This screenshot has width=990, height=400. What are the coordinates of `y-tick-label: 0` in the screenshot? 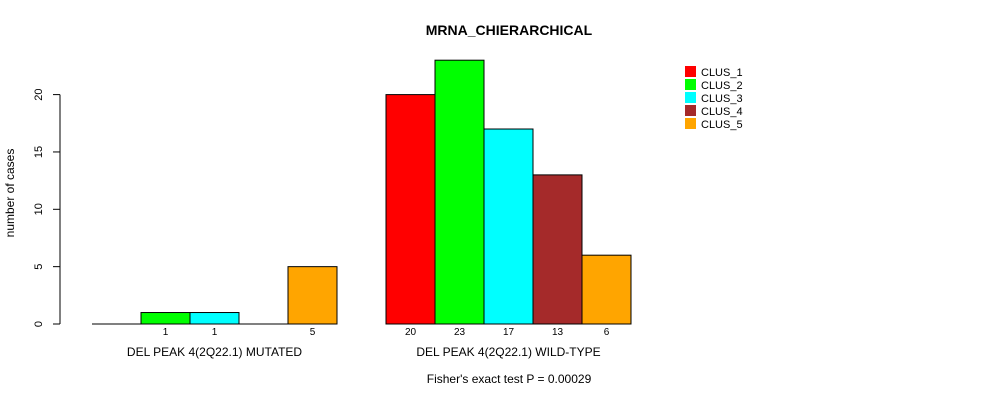 It's located at (39, 324).